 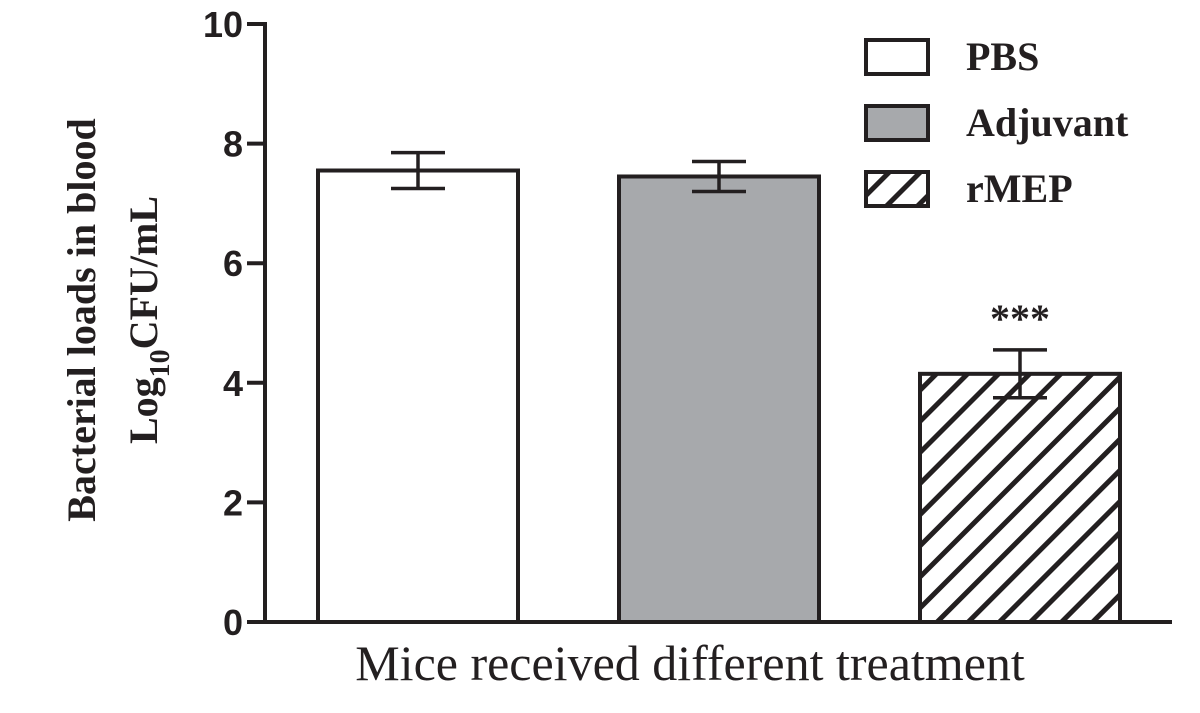 What do you see at coordinates (81, 319) in the screenshot?
I see `y-axis-label-line1: Bacterial loads in blood` at bounding box center [81, 319].